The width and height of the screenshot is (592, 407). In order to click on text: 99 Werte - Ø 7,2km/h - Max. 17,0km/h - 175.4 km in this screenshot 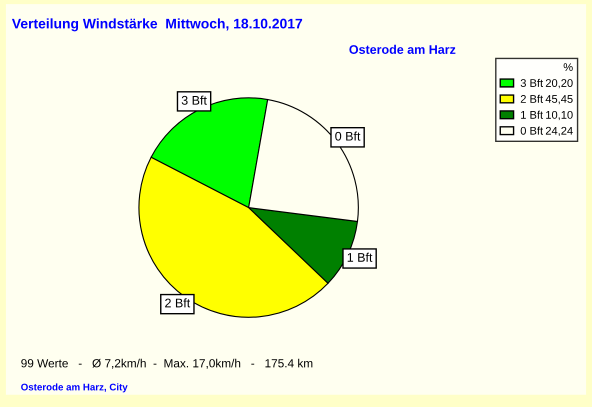, I will do `click(166, 363)`.